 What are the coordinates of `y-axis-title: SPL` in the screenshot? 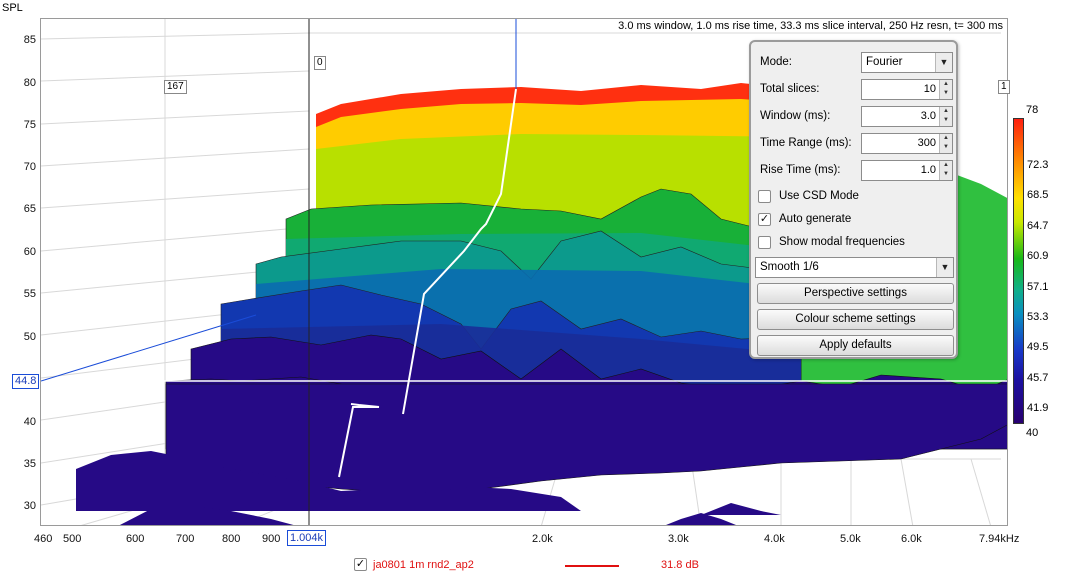 It's located at (12, 8).